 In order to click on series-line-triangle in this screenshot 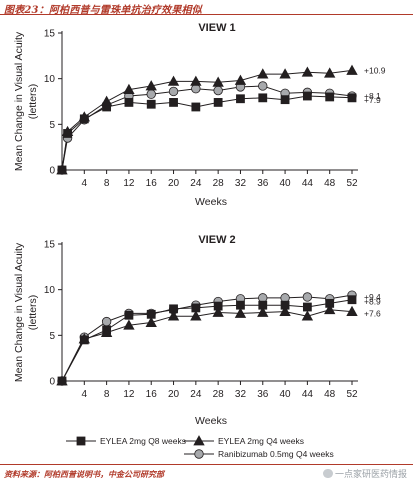, I will do `click(207, 120)`.